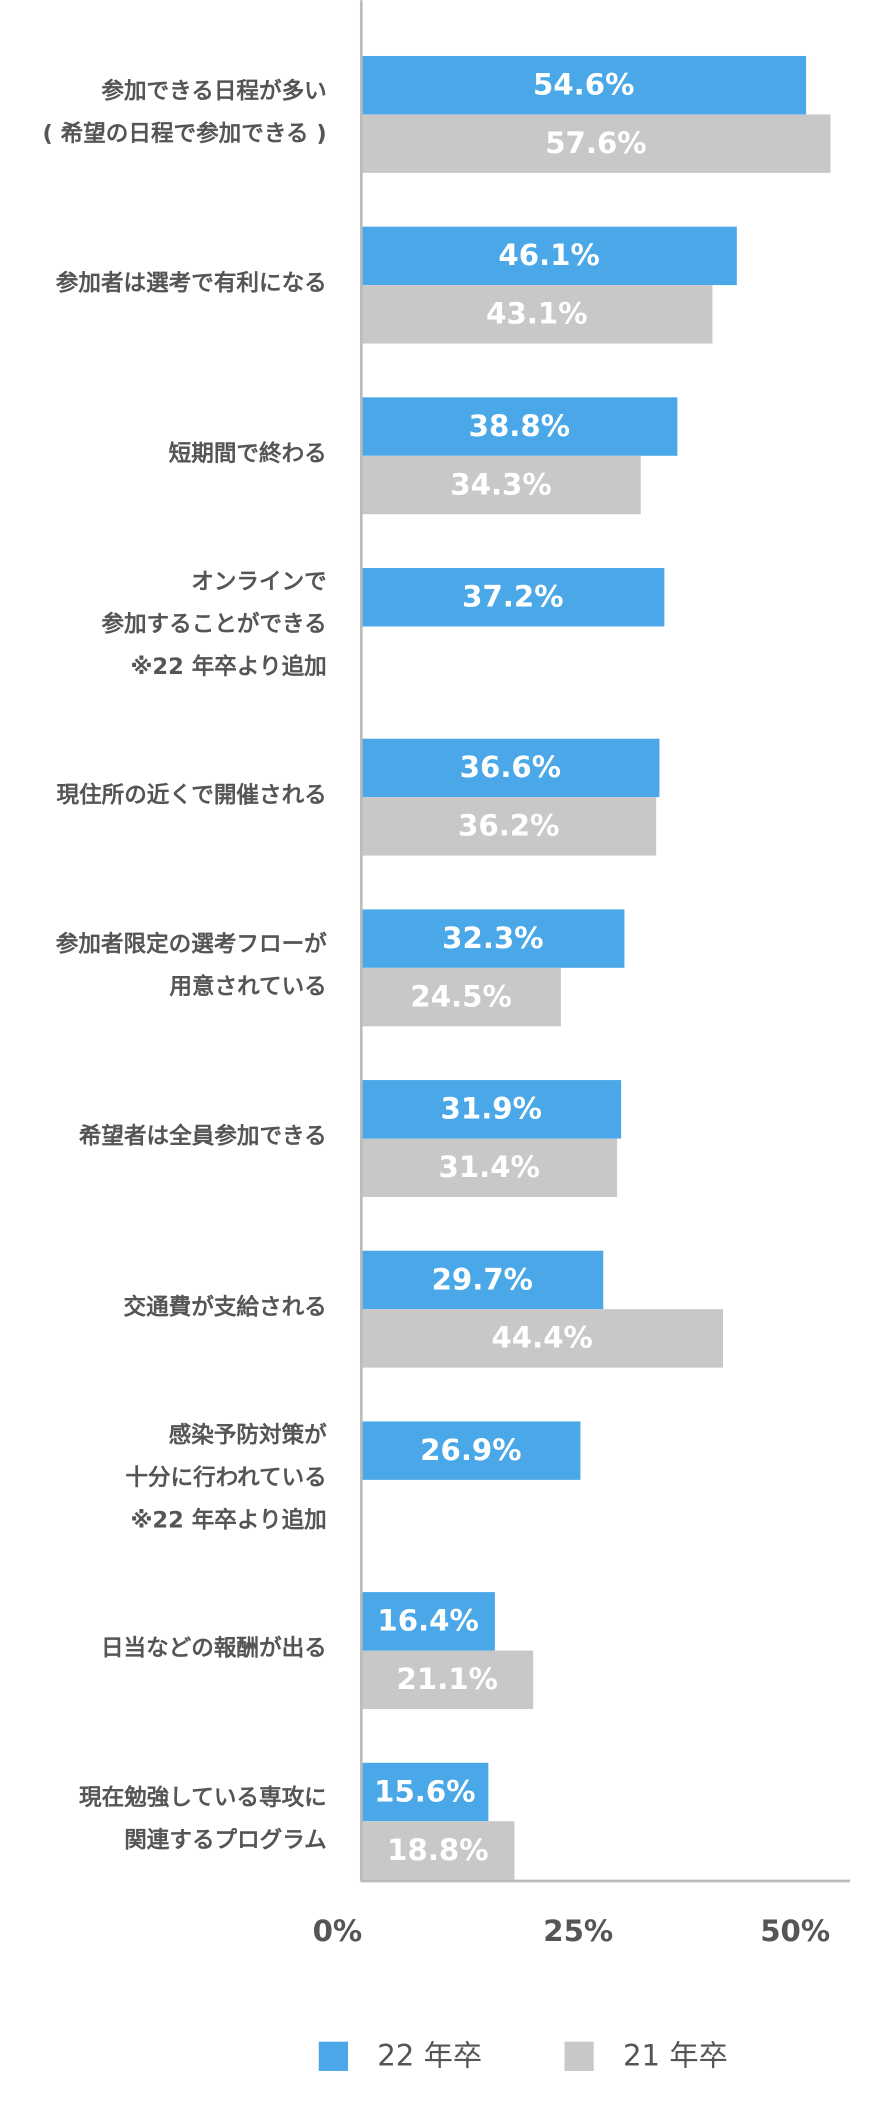 The width and height of the screenshot is (870, 2107). I want to click on value-label: 54.6%, so click(583, 85).